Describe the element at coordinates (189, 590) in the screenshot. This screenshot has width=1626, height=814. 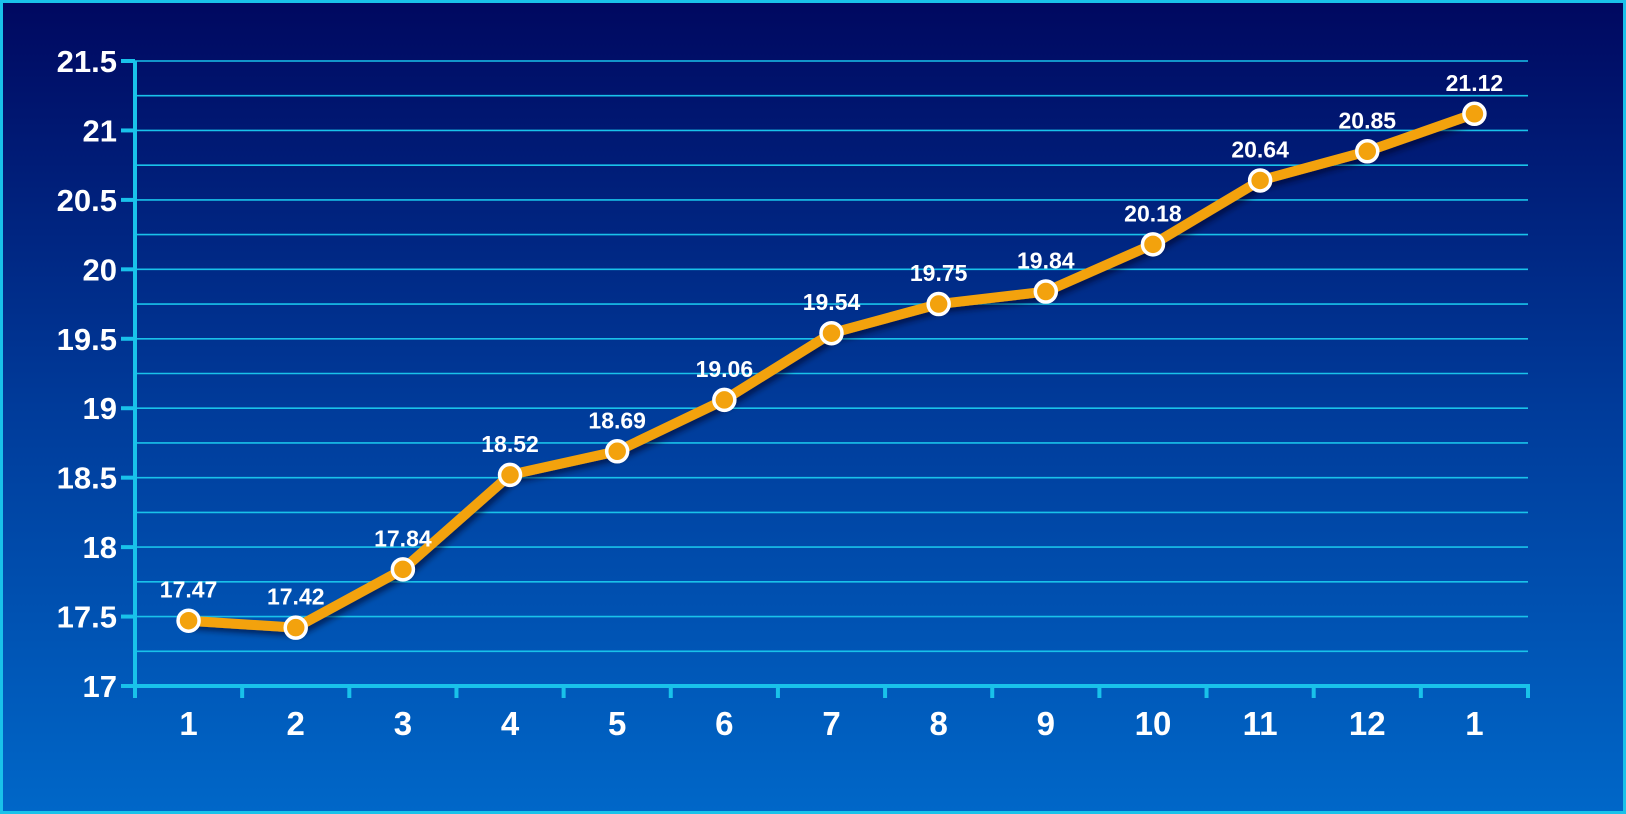
I see `data-label: 17.47` at that location.